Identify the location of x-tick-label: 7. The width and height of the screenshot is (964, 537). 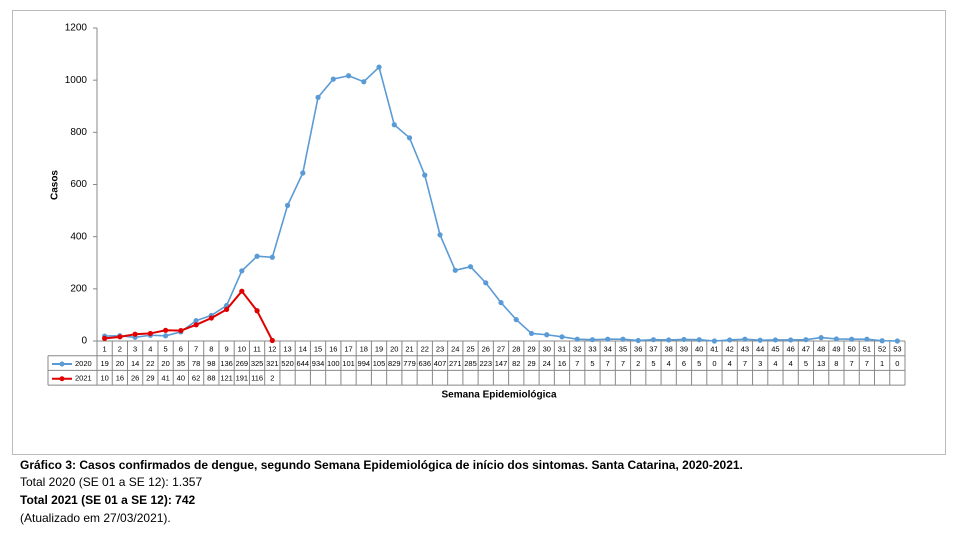
(196, 348).